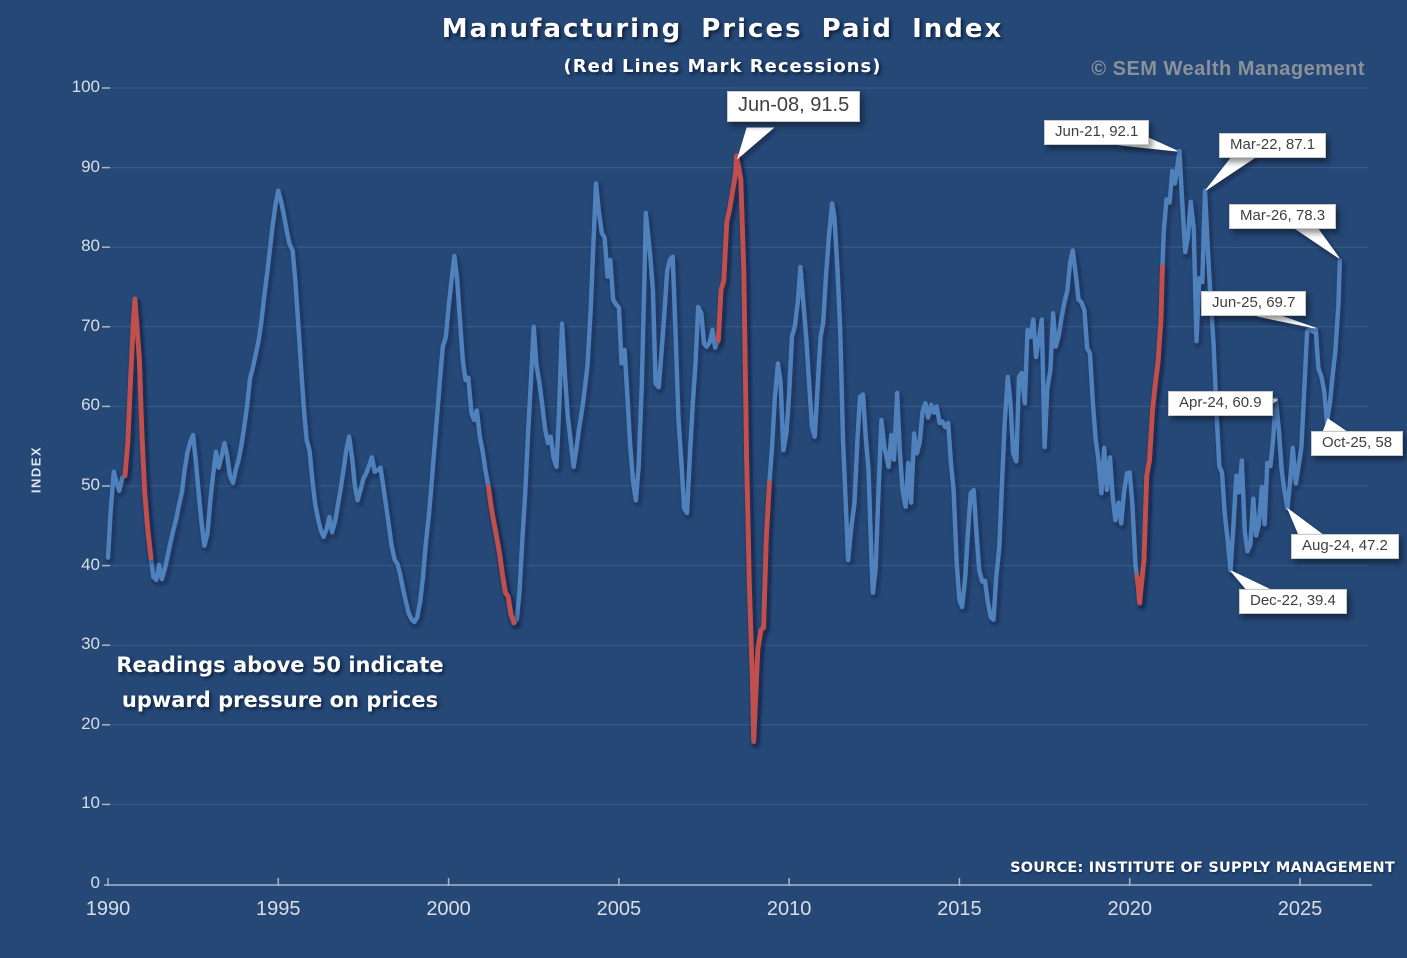 The height and width of the screenshot is (958, 1407). Describe the element at coordinates (90, 564) in the screenshot. I see `y-tick-label: 40` at that location.